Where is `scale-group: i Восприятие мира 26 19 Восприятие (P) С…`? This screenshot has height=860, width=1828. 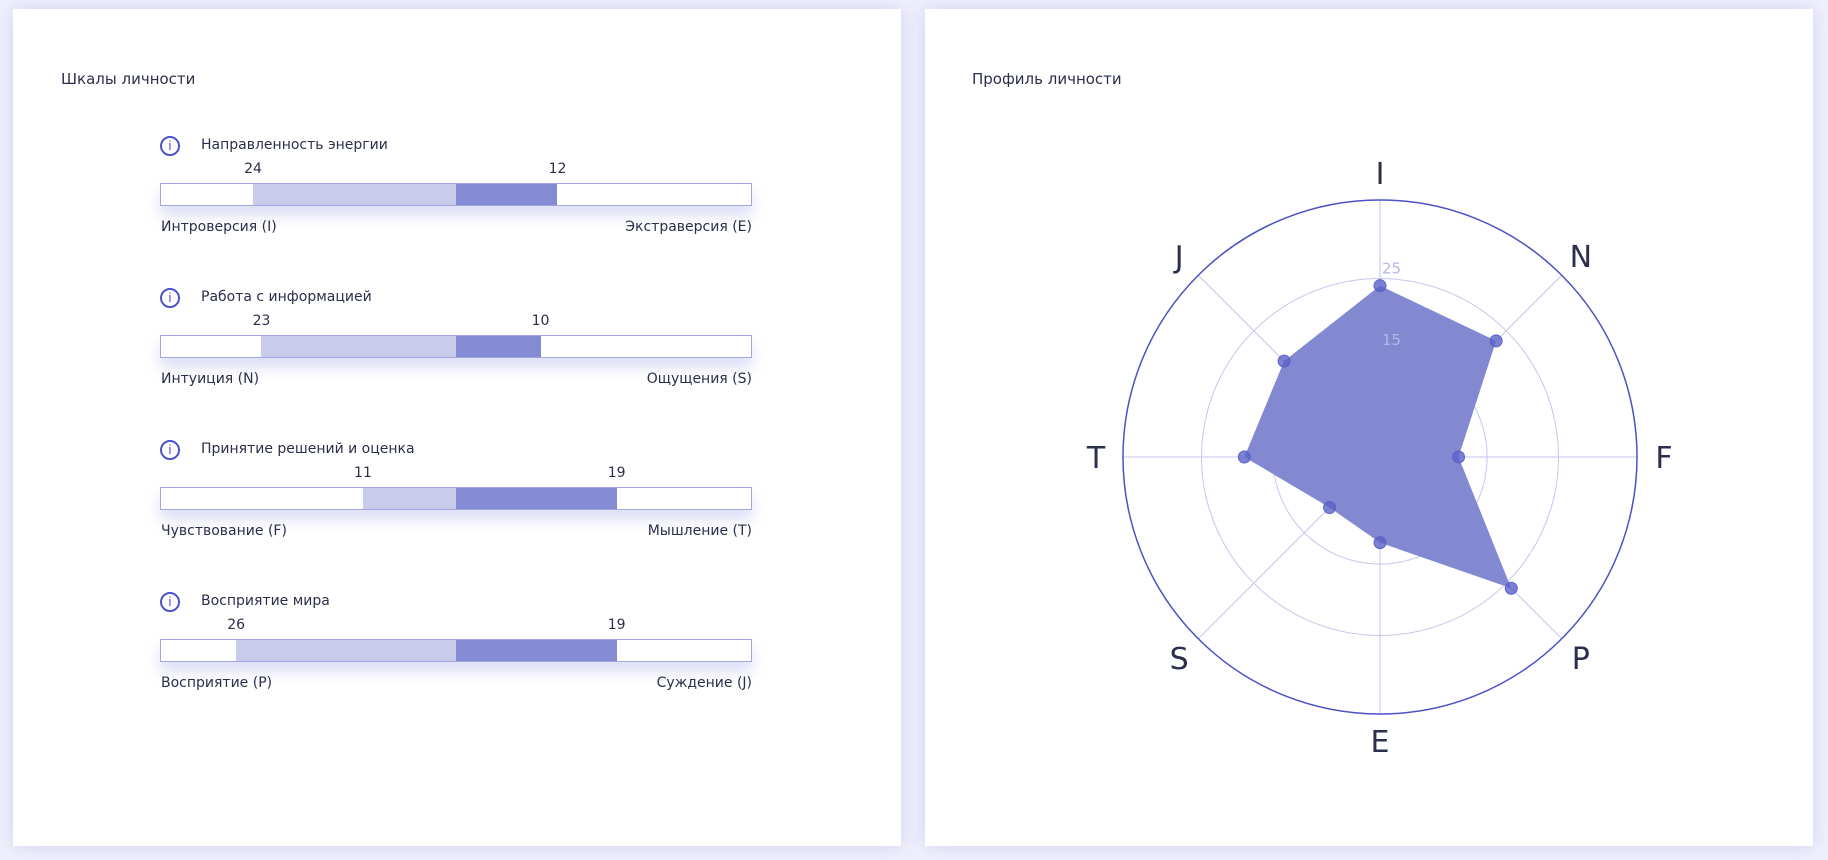 scale-group: i Восприятие мира 26 19 Восприятие (P) С… is located at coordinates (456, 662).